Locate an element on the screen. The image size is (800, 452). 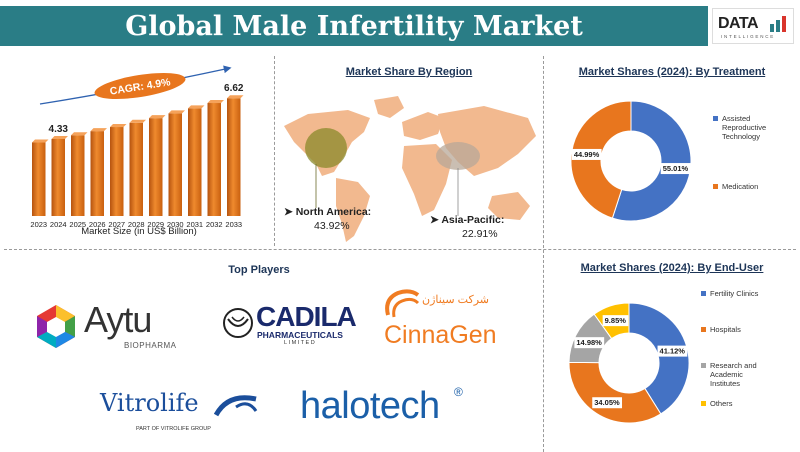
value-label: 44.99% is located at coordinates (587, 154).